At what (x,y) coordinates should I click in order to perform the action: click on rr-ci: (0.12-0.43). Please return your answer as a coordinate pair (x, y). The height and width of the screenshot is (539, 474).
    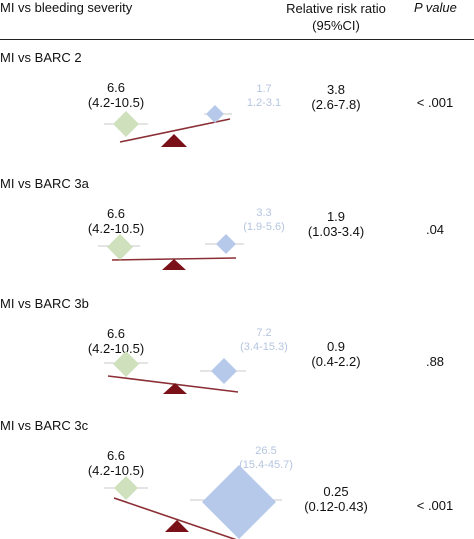
    Looking at the image, I should click on (336, 506).